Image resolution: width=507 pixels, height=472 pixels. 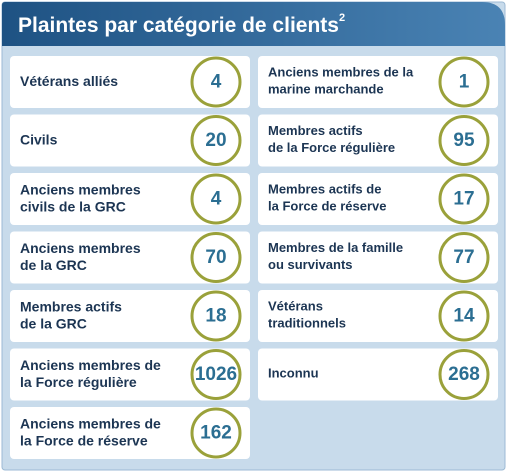 I want to click on item-value: 268, so click(x=464, y=374).